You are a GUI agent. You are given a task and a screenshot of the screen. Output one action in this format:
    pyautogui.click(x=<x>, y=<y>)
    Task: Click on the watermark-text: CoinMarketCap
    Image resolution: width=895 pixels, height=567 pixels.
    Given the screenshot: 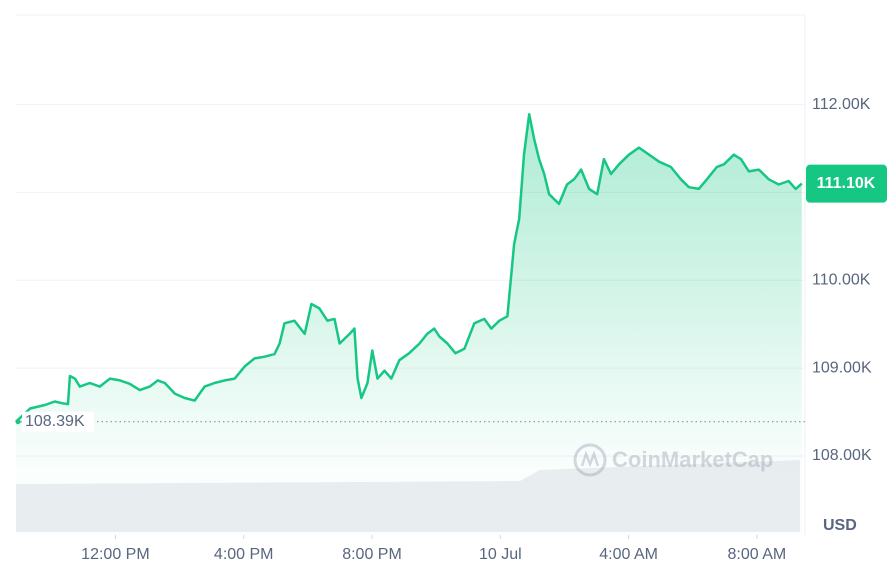 What is the action you would take?
    pyautogui.click(x=692, y=459)
    